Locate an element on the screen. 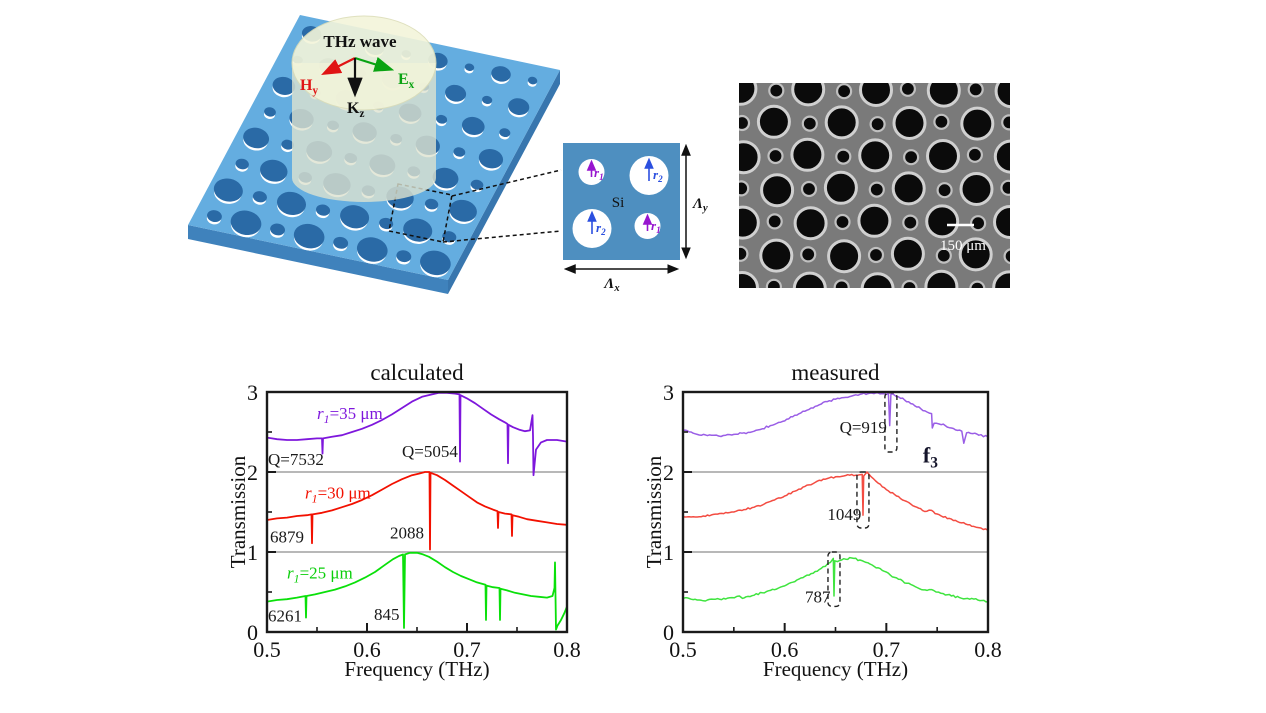 The height and width of the screenshot is (713, 1266). wave-vectors: THz wave Hy Ex Kz is located at coordinates (357, 76).